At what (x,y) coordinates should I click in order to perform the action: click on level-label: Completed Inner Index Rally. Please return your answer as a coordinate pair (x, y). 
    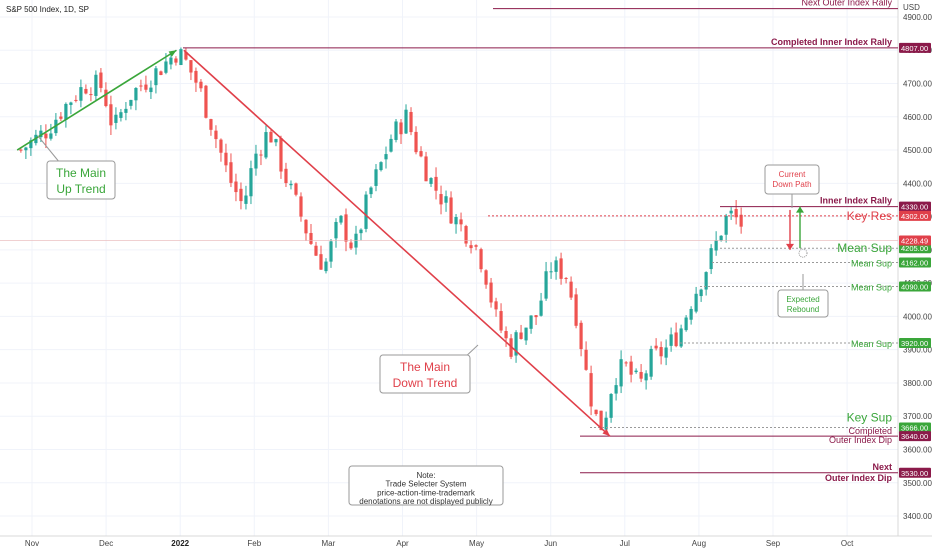
    Looking at the image, I should click on (831, 42).